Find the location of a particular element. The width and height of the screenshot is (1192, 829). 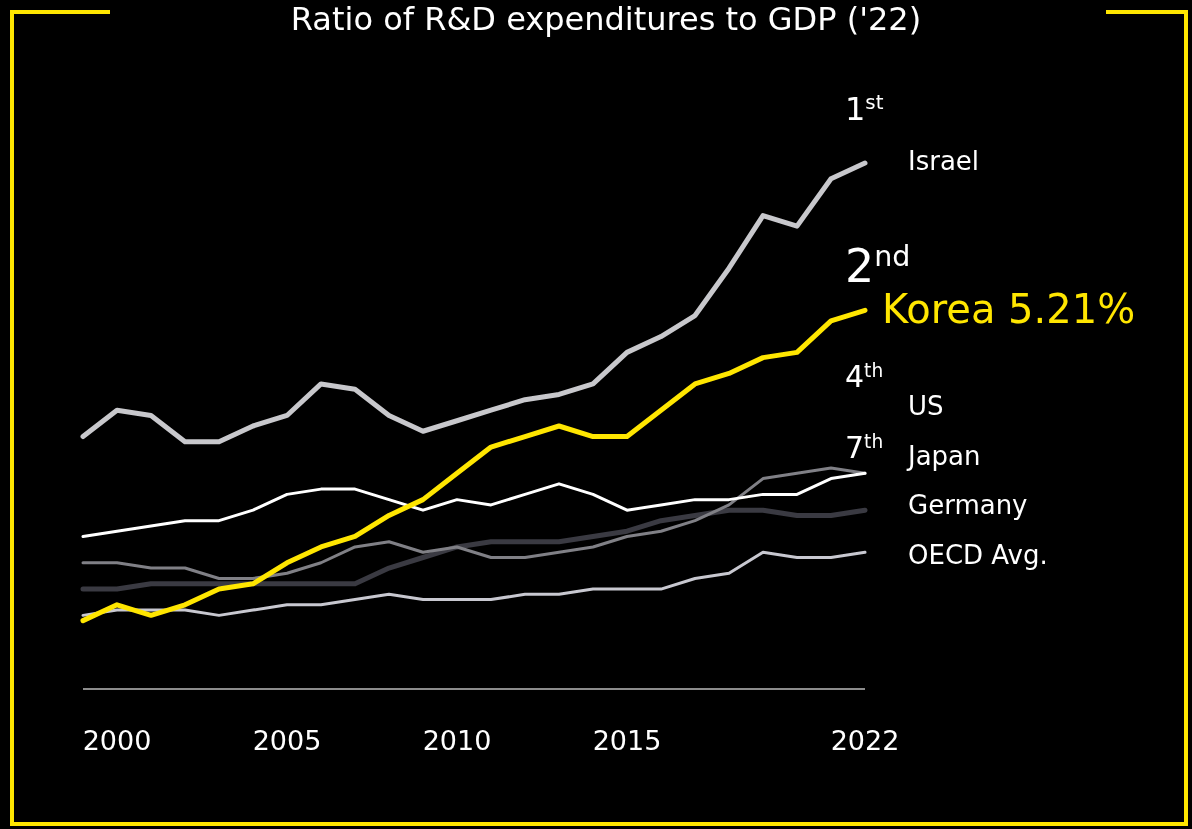

annotation: 4$^{th}$ is located at coordinates (864, 376).